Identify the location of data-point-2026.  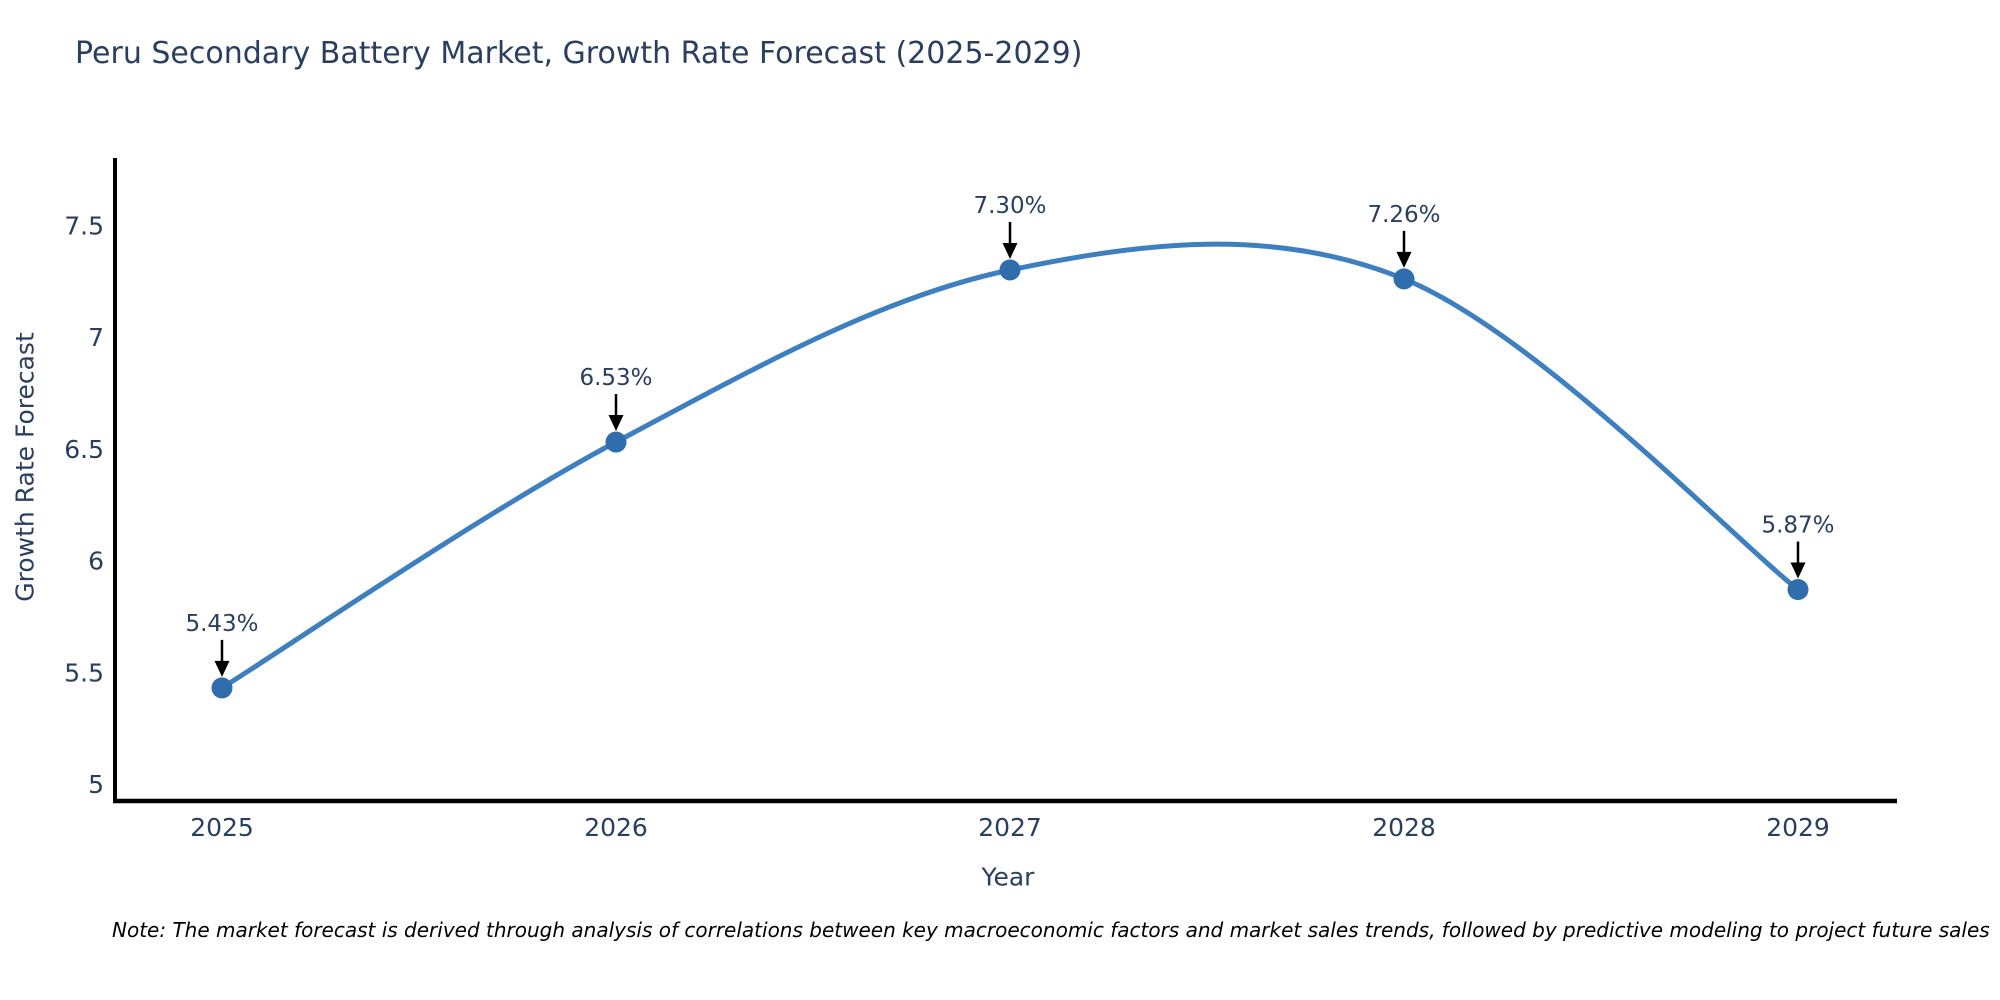
(616, 442).